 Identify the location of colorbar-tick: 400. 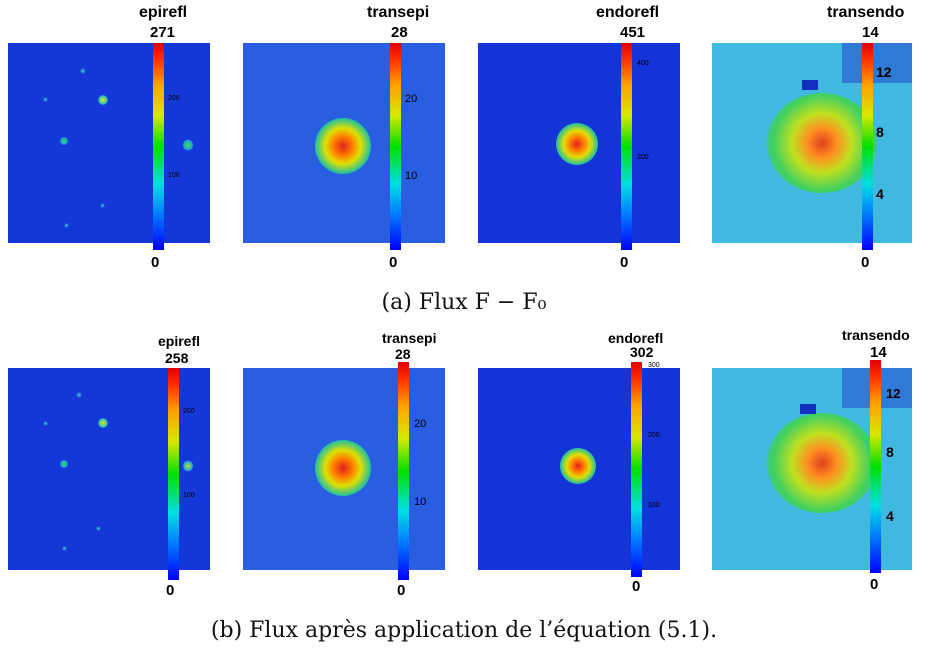
(643, 63).